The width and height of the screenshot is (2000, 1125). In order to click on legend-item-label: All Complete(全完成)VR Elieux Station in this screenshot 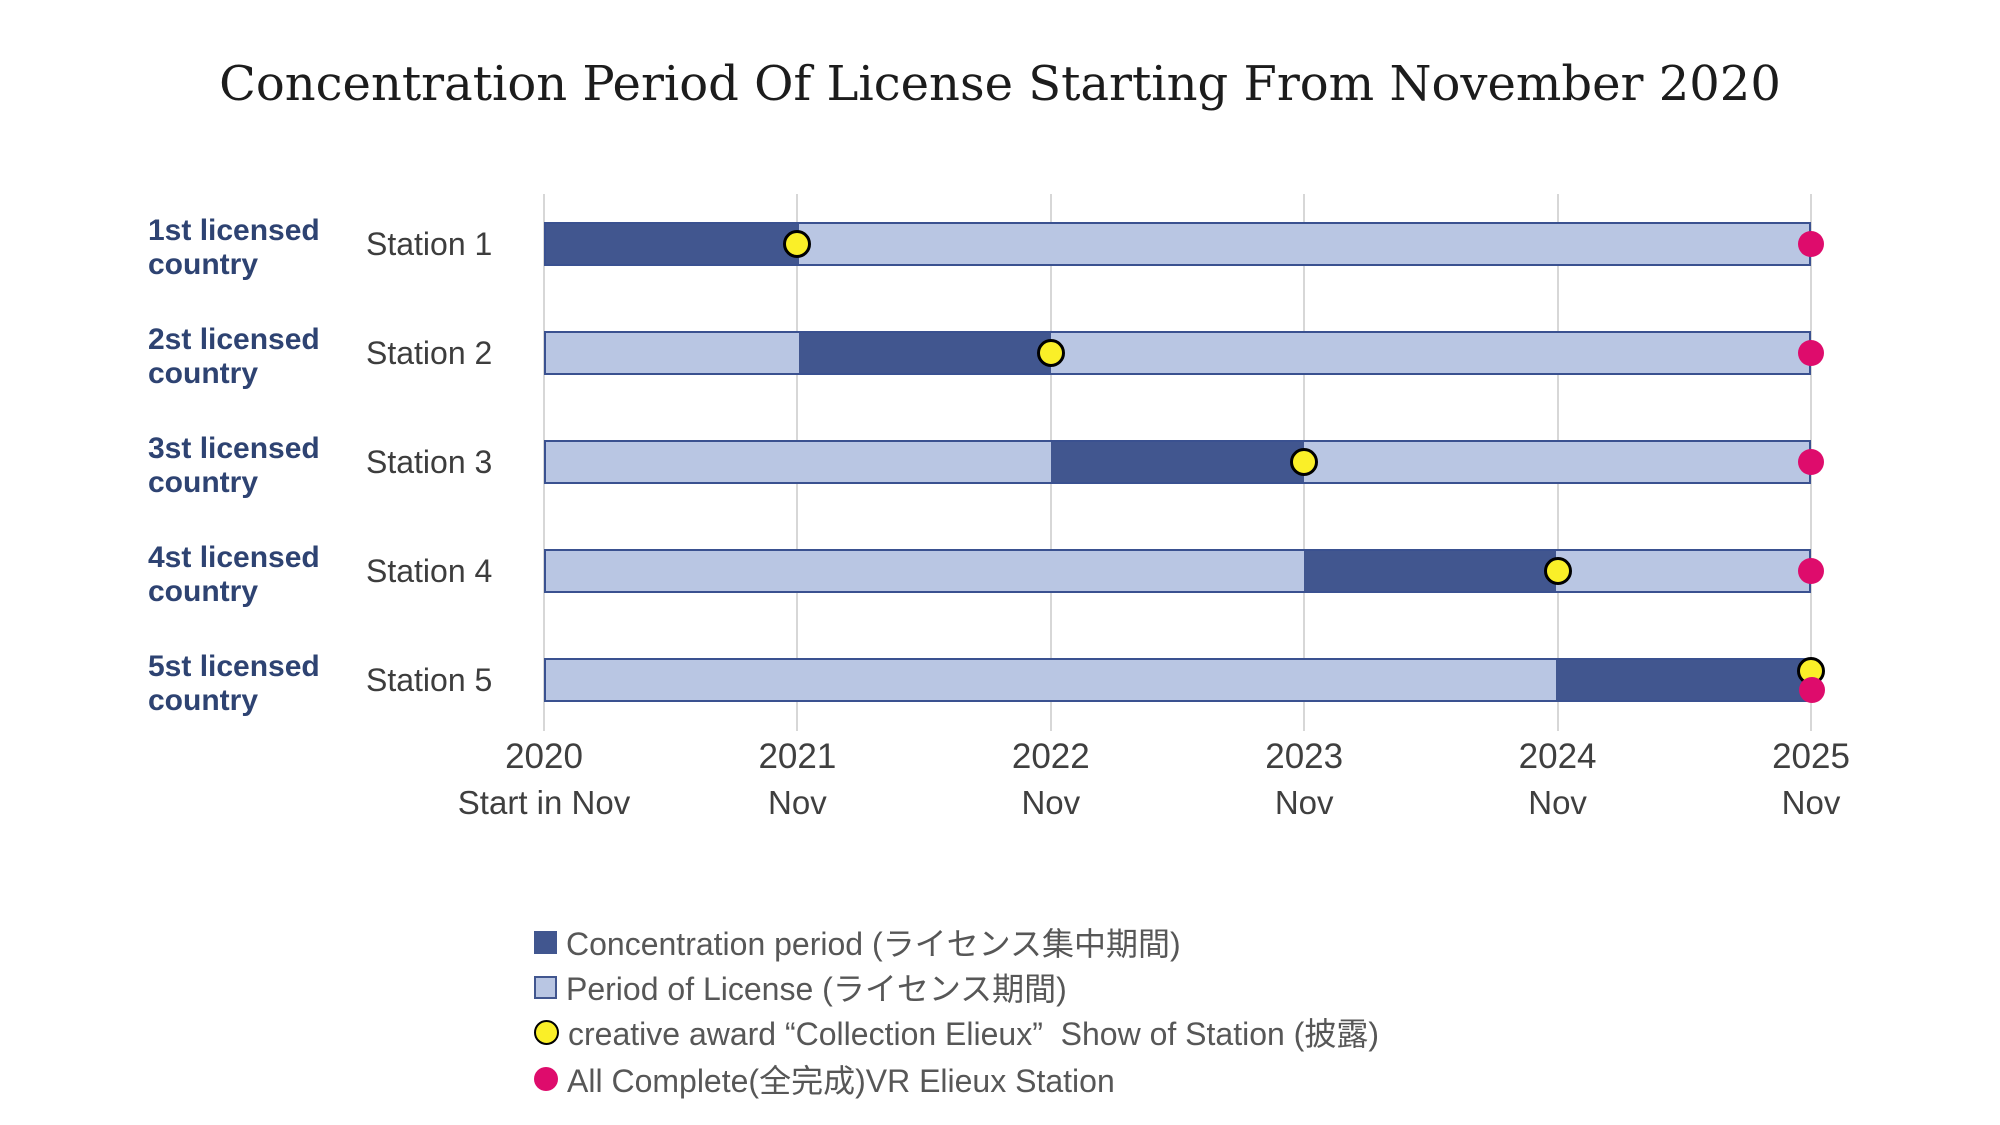, I will do `click(841, 1081)`.